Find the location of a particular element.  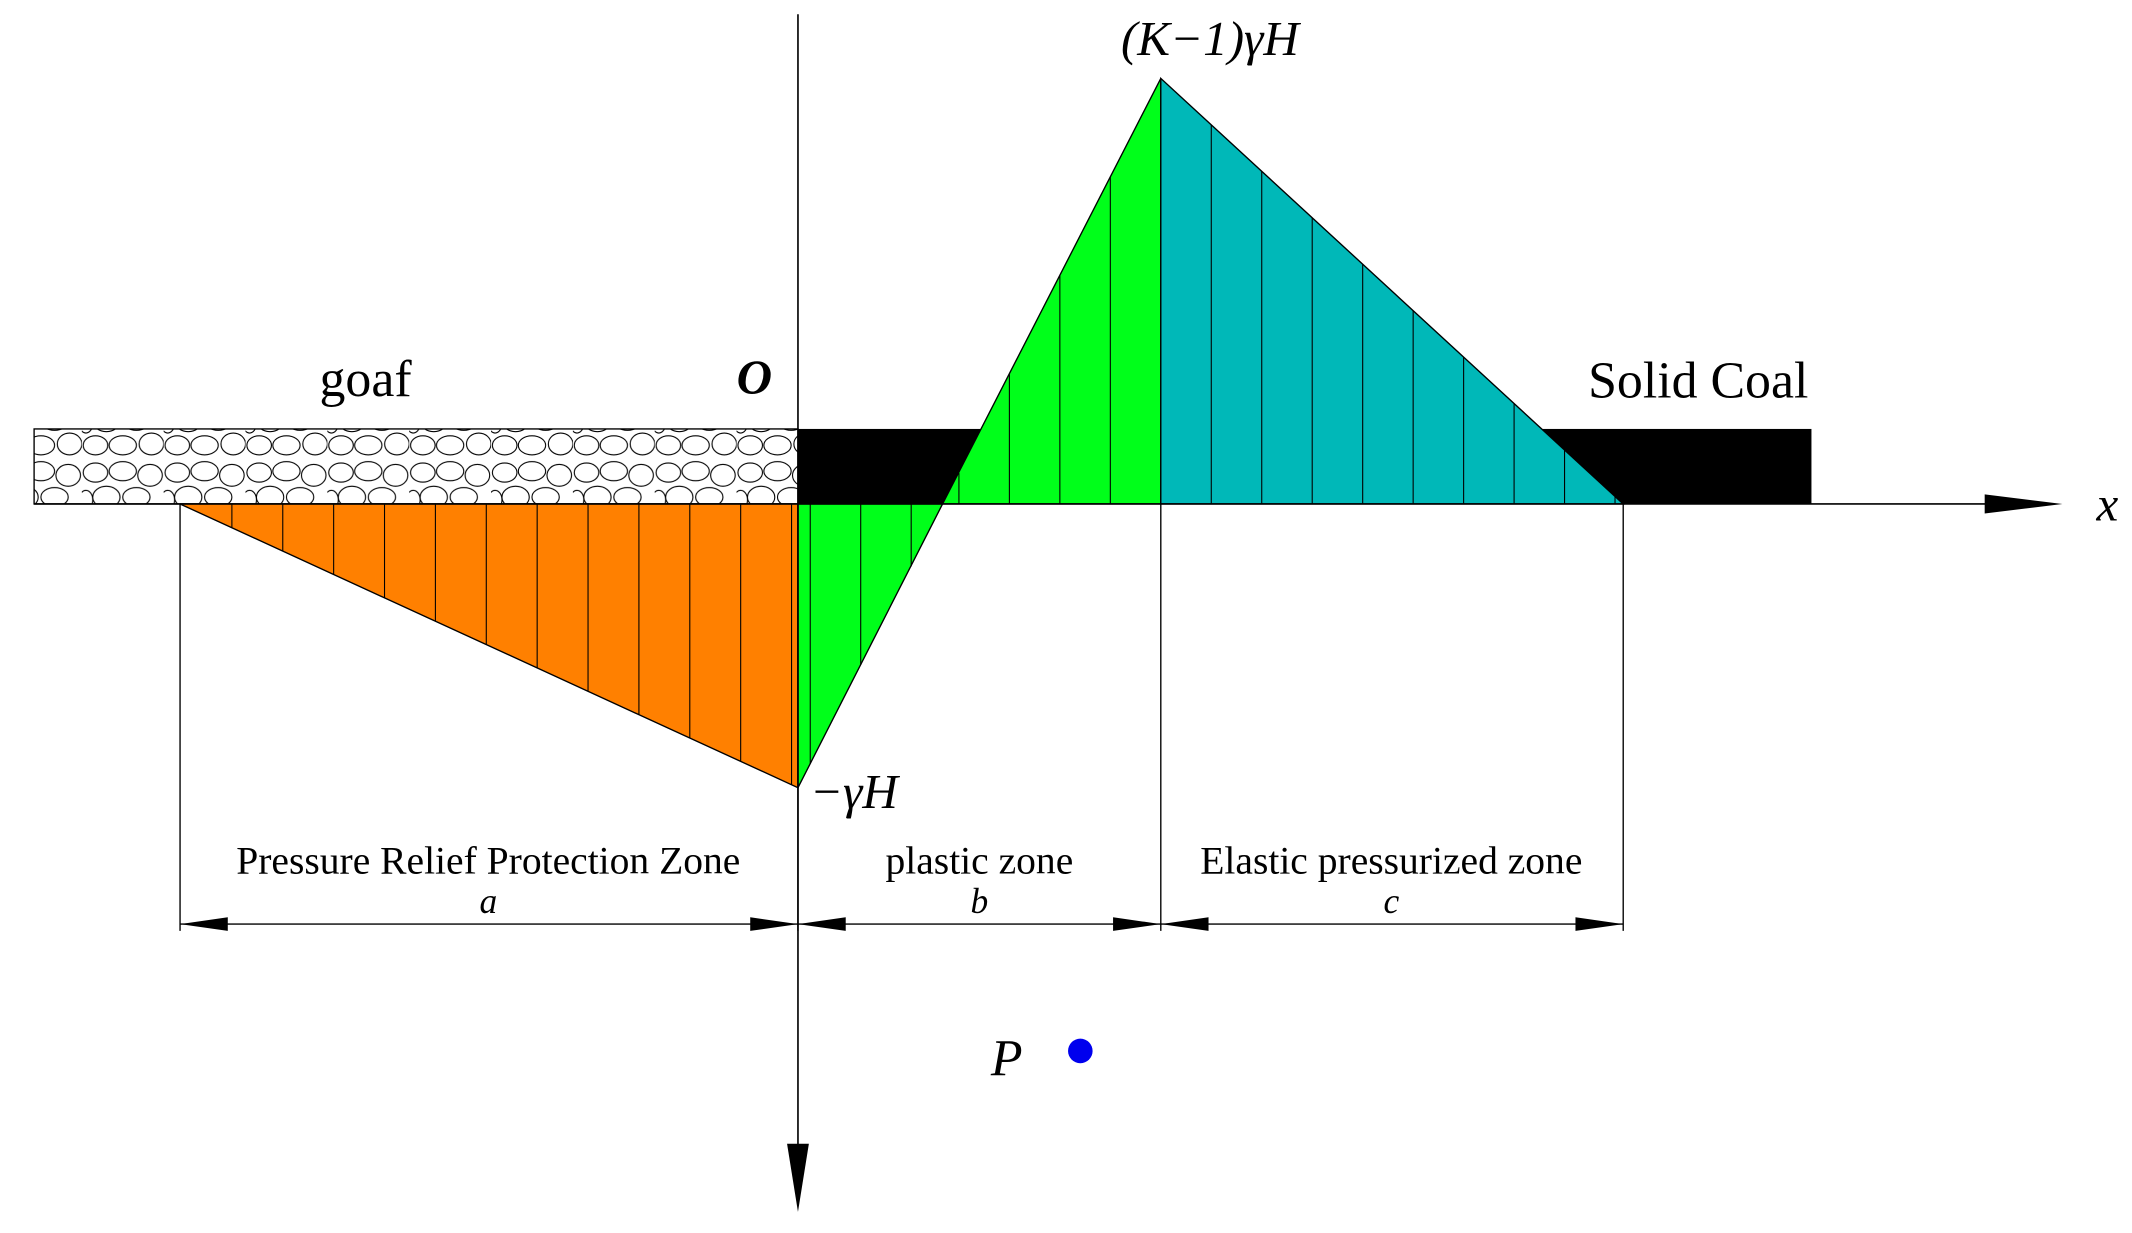

peak-label: (K−1)γH is located at coordinates (1211, 38).